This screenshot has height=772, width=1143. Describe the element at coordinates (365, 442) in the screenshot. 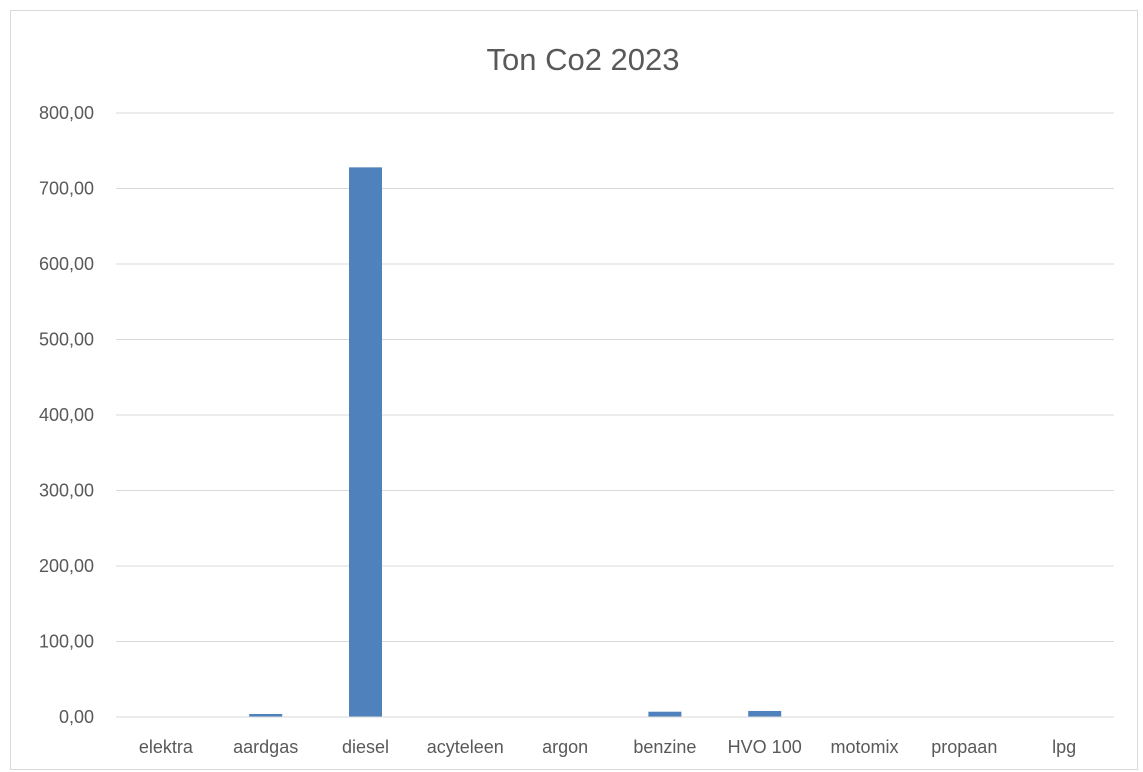

I see `bar-diesel` at that location.